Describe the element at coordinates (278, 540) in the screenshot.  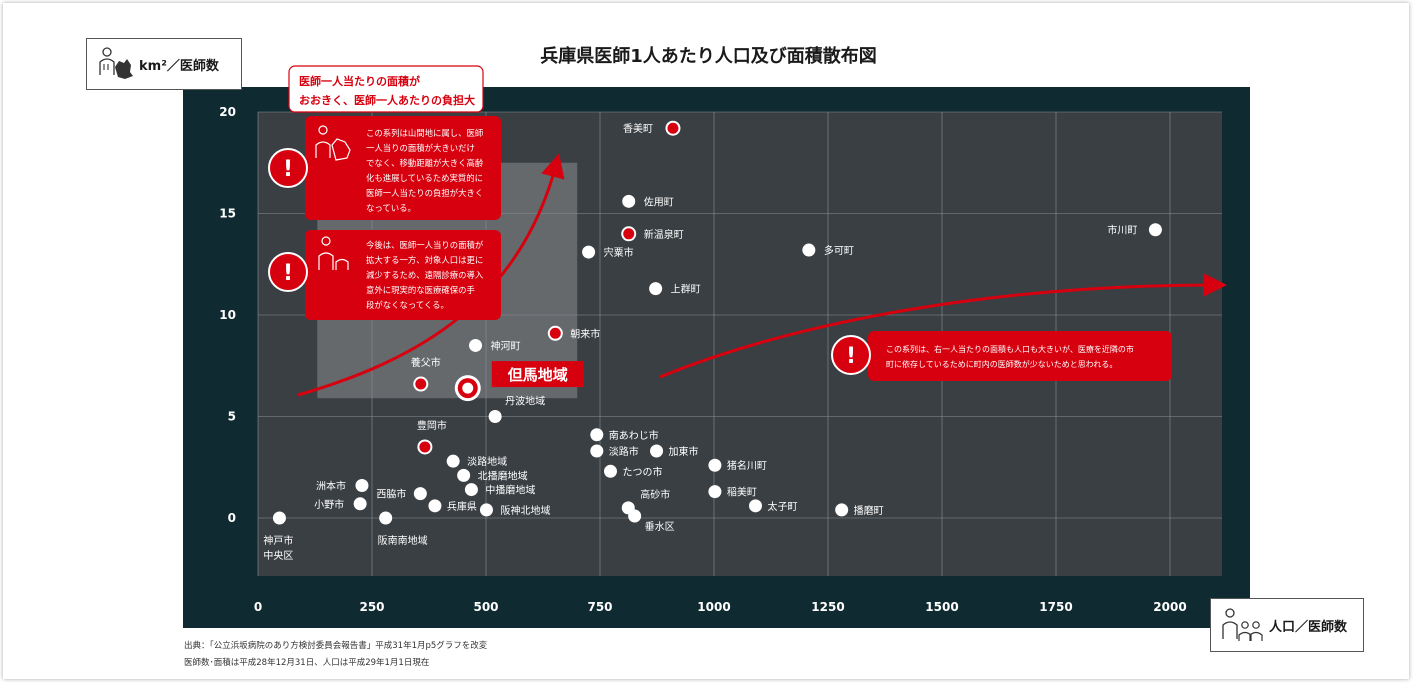
I see `point-label: 神戸市` at that location.